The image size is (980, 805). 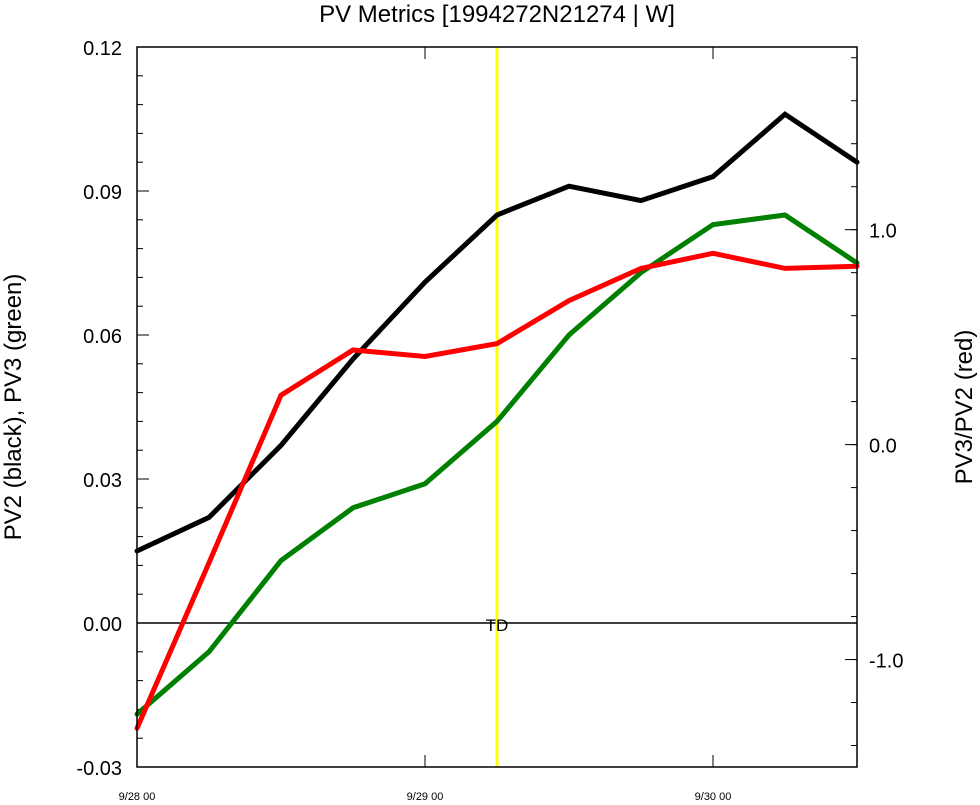 I want to click on chart-title: PV Metrics [1994272N21274 | W], so click(x=497, y=14).